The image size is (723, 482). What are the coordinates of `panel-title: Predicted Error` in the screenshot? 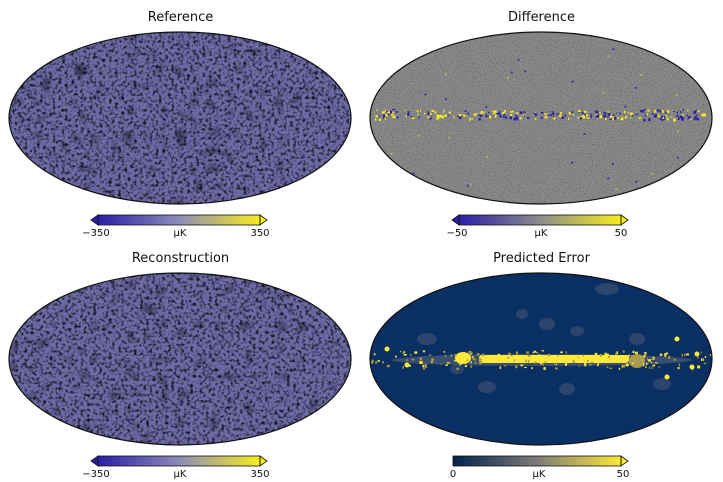 It's located at (541, 258).